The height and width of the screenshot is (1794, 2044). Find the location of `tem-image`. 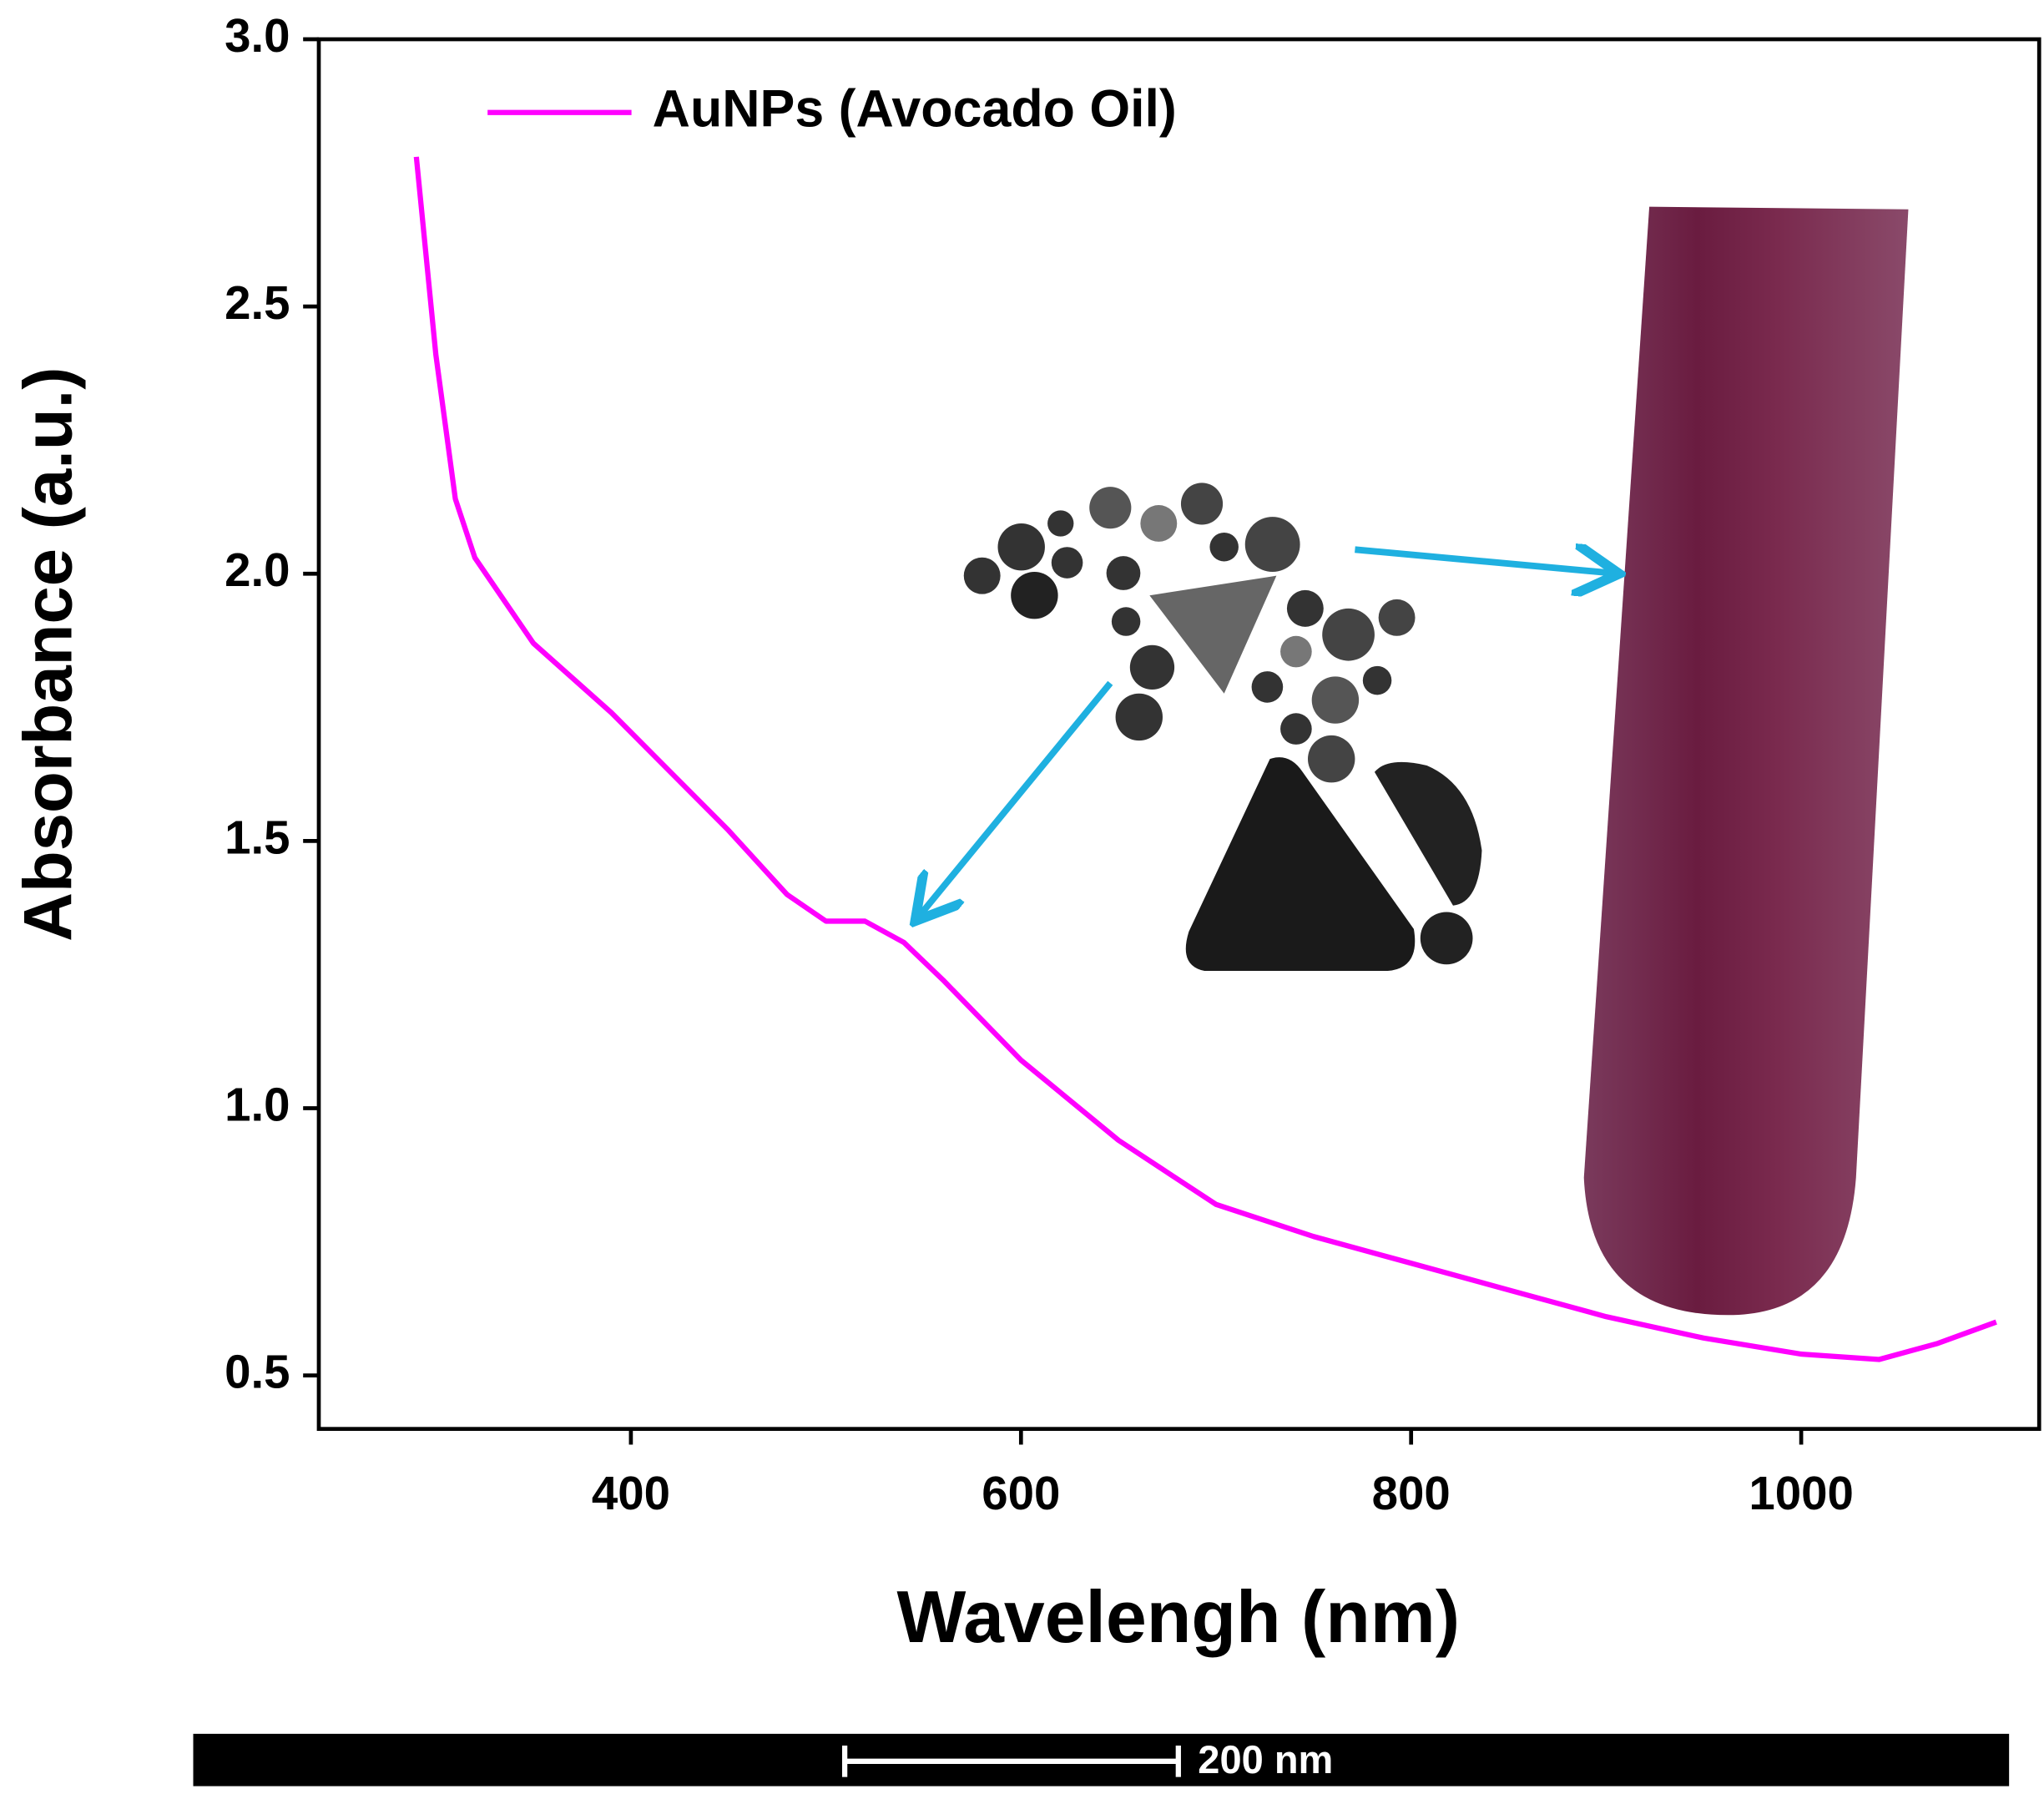

tem-image is located at coordinates (1222, 727).